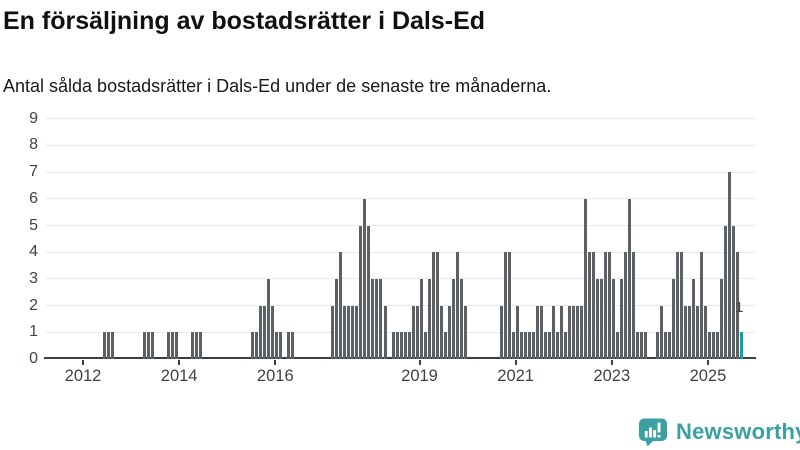 Image resolution: width=800 pixels, height=450 pixels. Describe the element at coordinates (275, 376) in the screenshot. I see `x-tick-label: 2016` at that location.